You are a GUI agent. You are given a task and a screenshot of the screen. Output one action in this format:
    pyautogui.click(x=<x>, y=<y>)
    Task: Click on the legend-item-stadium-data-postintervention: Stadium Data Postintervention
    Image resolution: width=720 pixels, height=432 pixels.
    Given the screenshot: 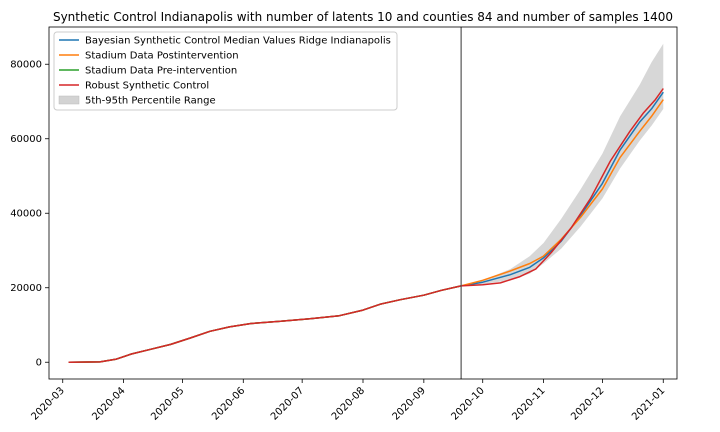 What is the action you would take?
    pyautogui.click(x=149, y=56)
    